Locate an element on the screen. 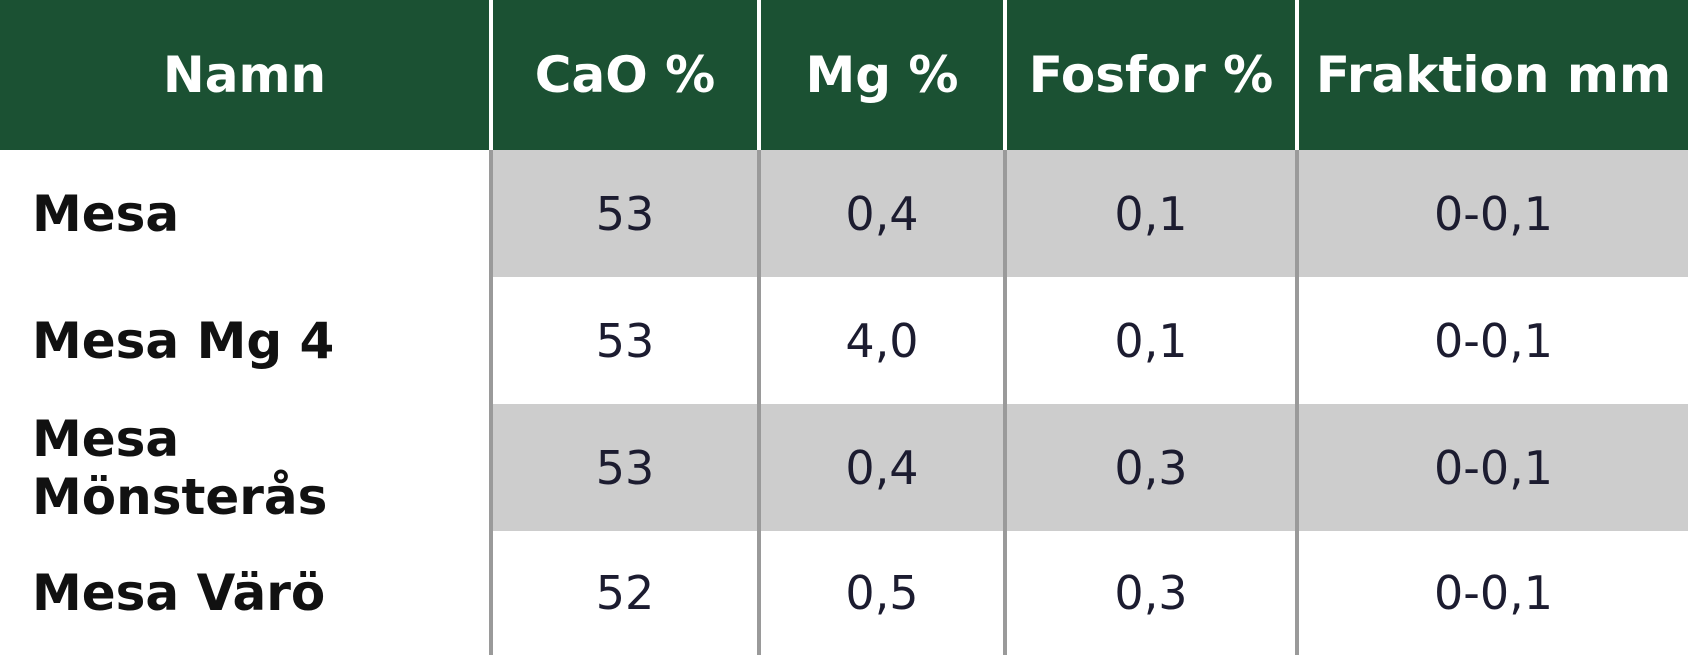 The height and width of the screenshot is (655, 1688). header-cell-fosfor: Fosfor % is located at coordinates (1149, 75).